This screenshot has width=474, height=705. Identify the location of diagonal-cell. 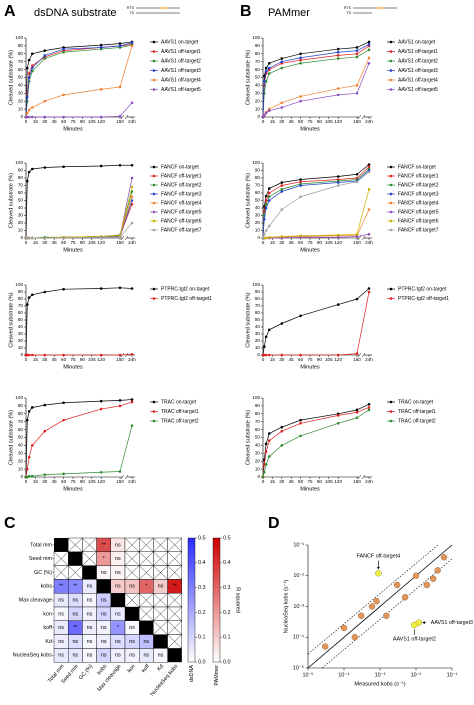
(117, 600).